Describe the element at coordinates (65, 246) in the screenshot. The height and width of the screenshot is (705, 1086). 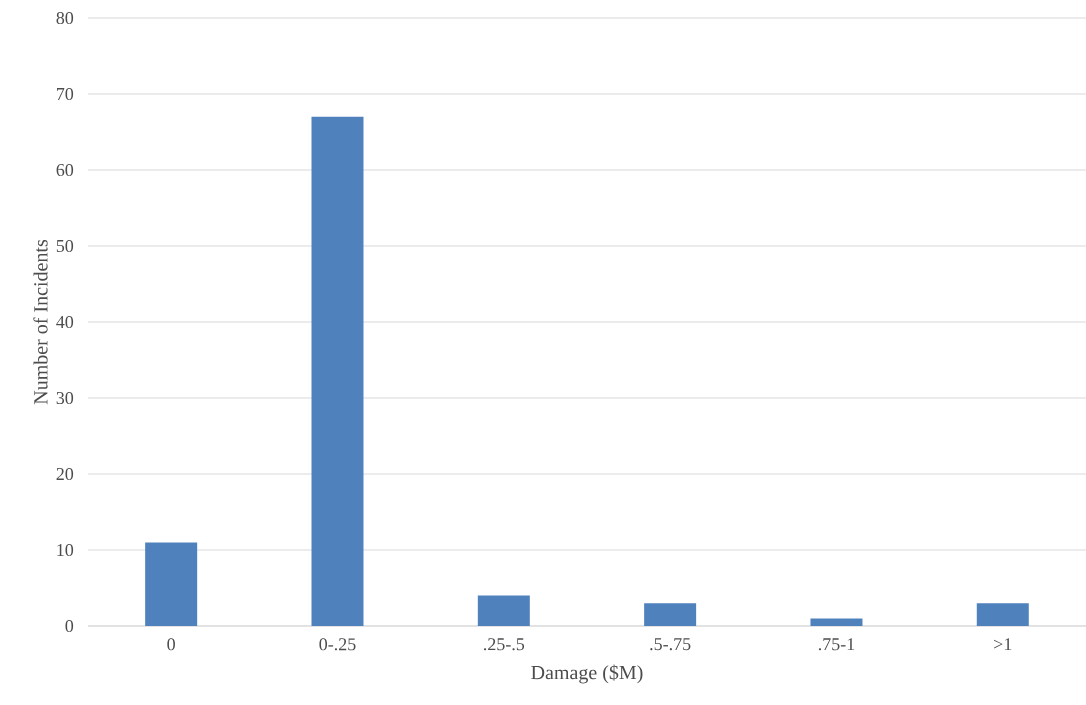
I see `y-tick-label: 50` at that location.